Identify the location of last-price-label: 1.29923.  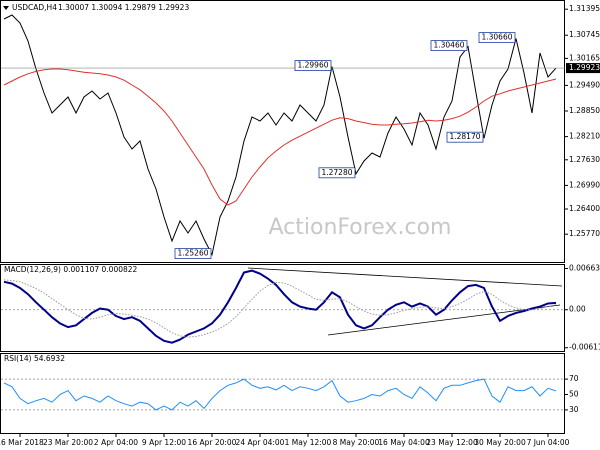
(584, 67).